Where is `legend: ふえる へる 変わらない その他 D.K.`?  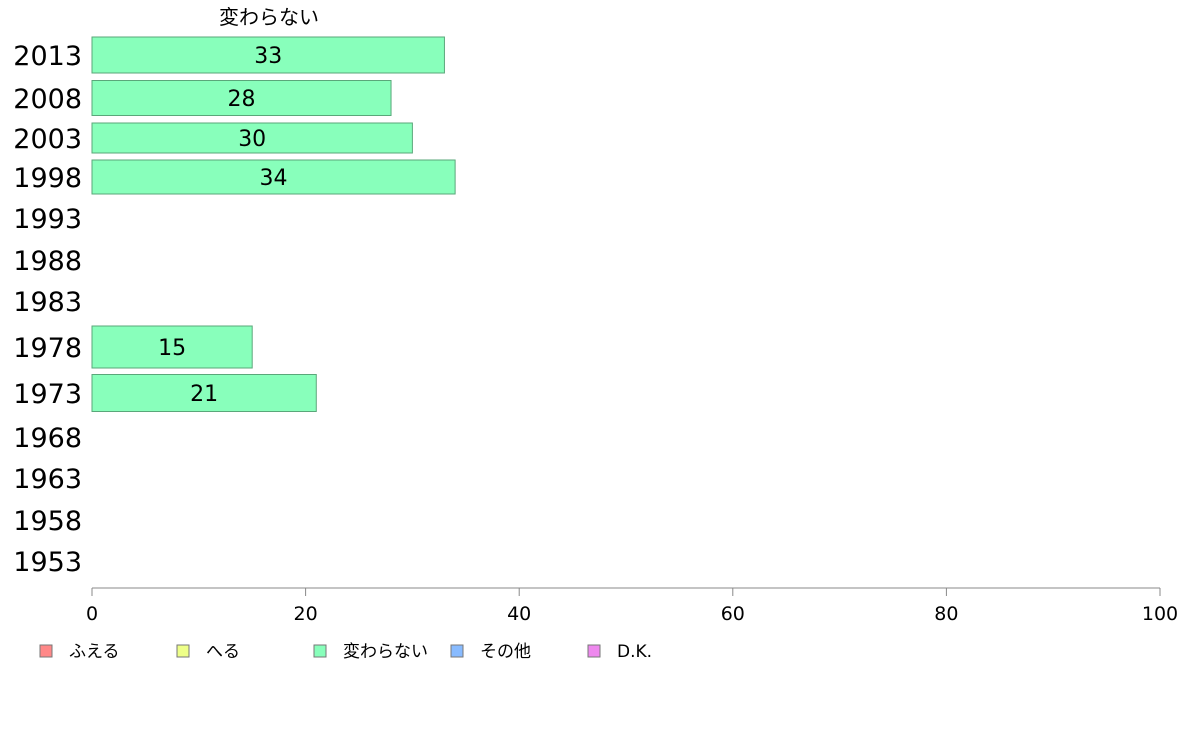
legend: ふえる へる 変わらない その他 D.K. is located at coordinates (345, 652).